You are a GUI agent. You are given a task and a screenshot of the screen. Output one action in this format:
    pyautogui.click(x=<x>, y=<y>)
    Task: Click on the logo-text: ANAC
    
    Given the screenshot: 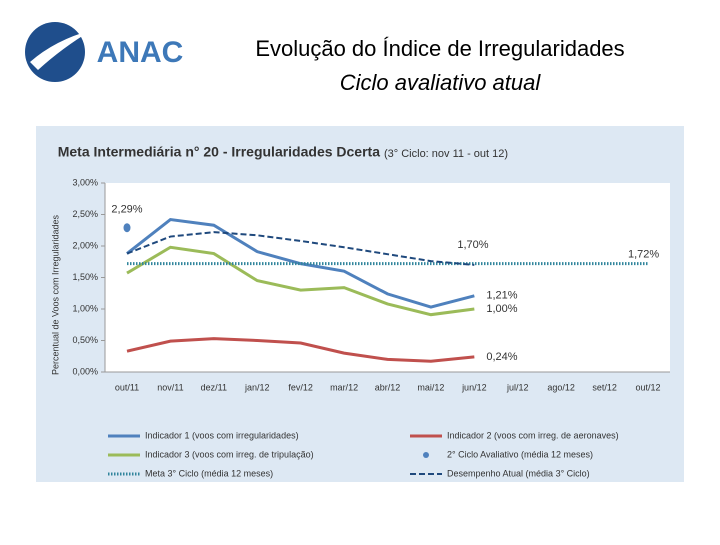 What is the action you would take?
    pyautogui.click(x=140, y=52)
    